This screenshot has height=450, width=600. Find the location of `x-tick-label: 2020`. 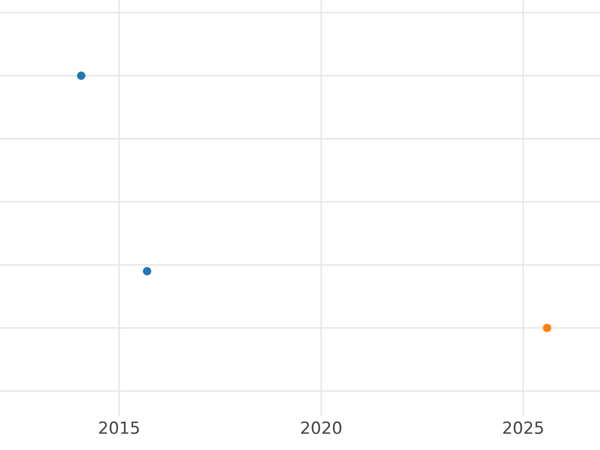

x-tick-label: 2020 is located at coordinates (321, 427).